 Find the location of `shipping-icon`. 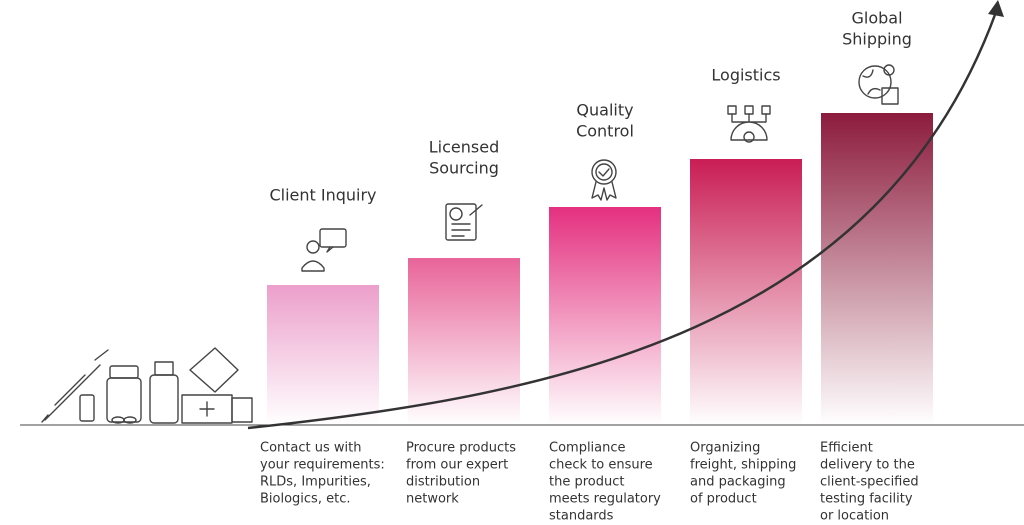

shipping-icon is located at coordinates (878, 84).